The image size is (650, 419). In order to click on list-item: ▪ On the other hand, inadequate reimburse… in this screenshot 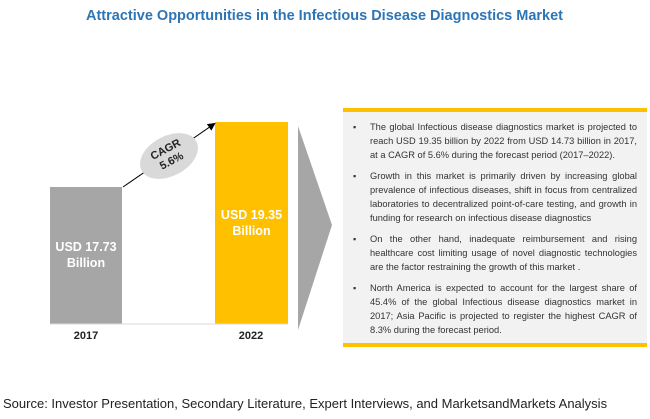, I will do `click(494, 253)`.